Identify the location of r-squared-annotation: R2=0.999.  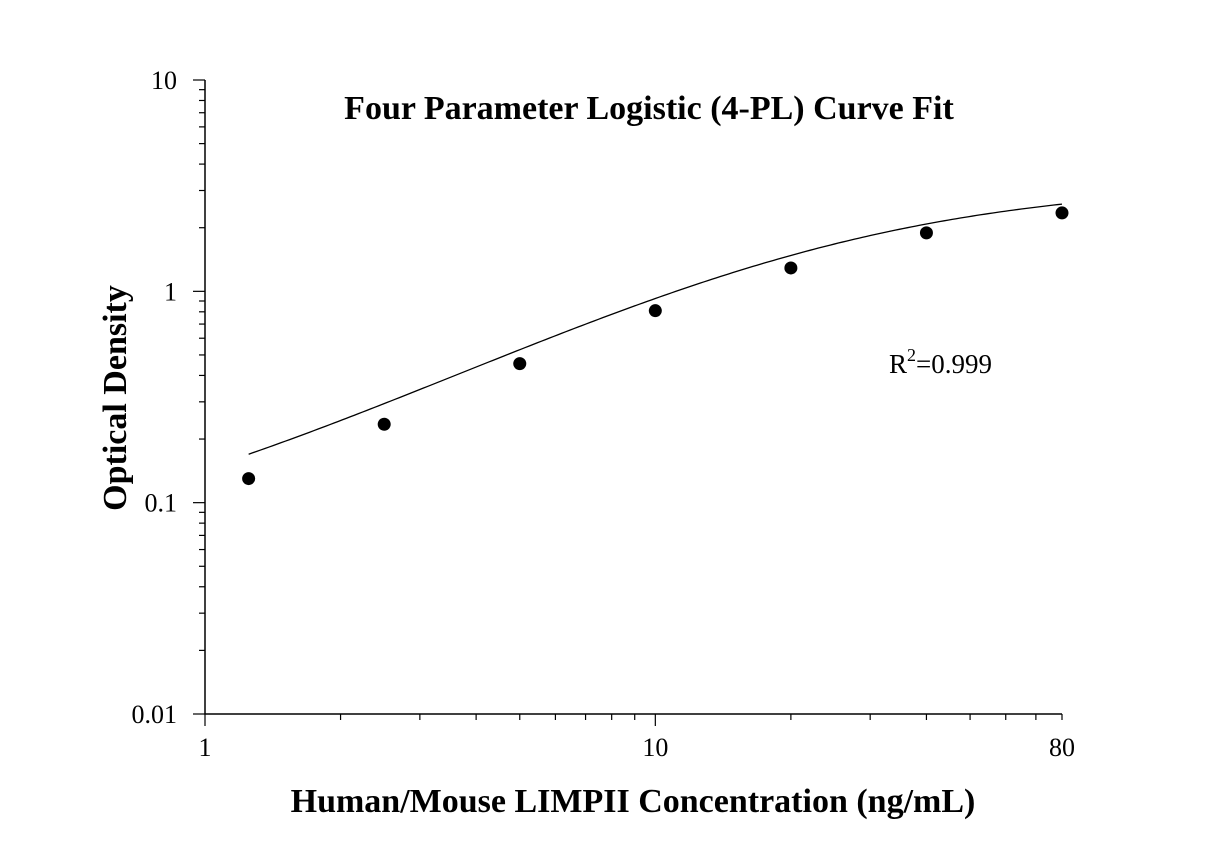
(940, 362).